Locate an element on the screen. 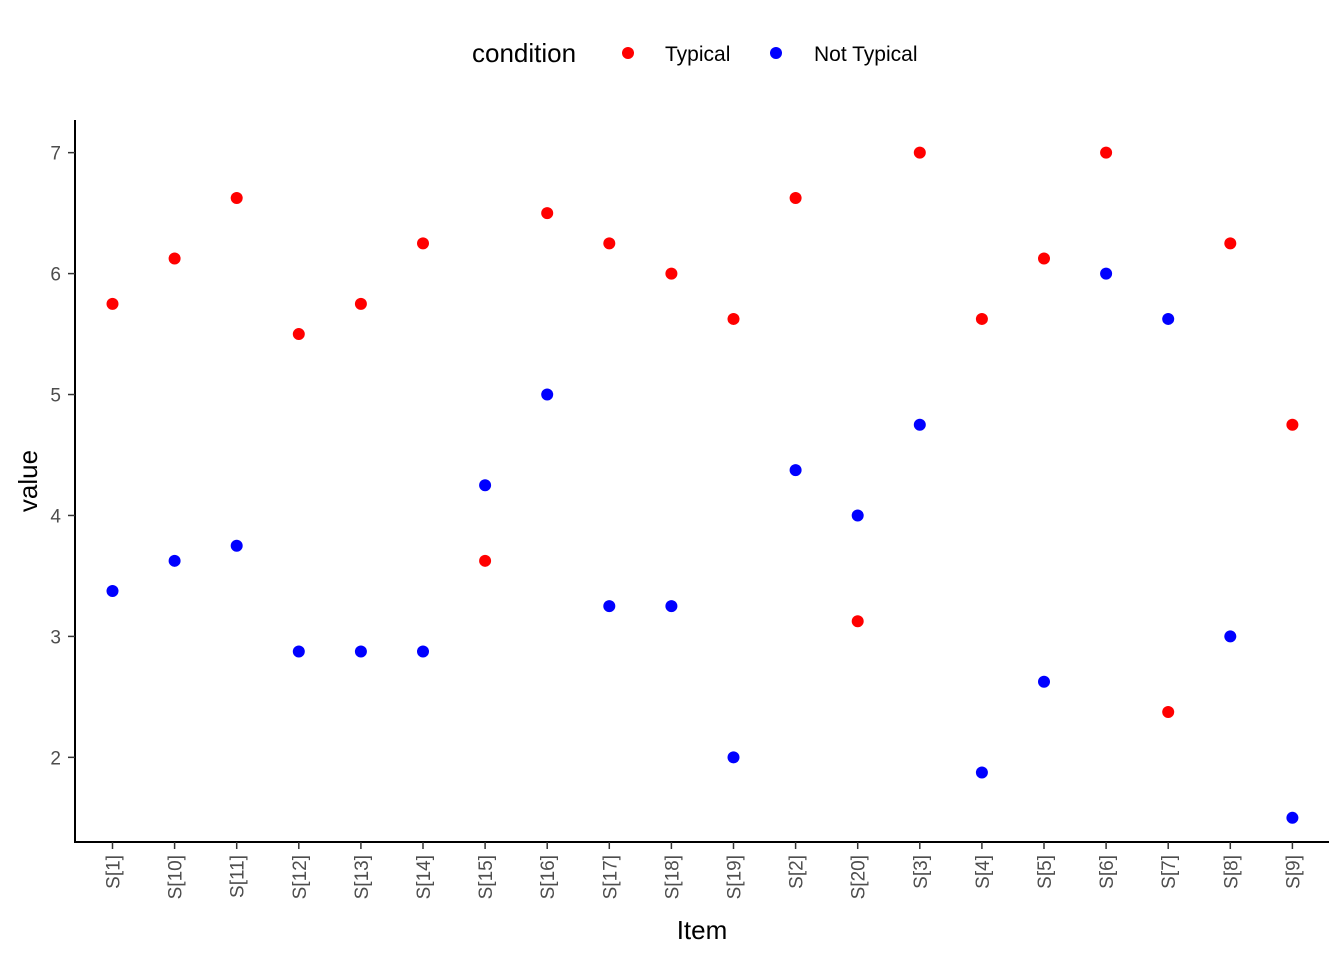 The image size is (1344, 960). legend-marker-not-typical is located at coordinates (776, 53).